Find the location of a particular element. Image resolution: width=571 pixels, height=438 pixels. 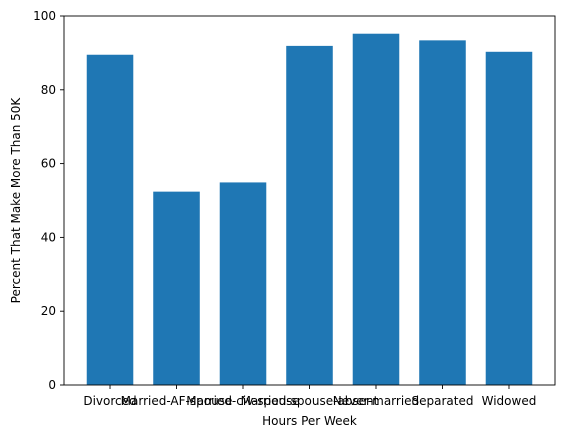

x-tick-label: Married-AF-spouse is located at coordinates (177, 401).